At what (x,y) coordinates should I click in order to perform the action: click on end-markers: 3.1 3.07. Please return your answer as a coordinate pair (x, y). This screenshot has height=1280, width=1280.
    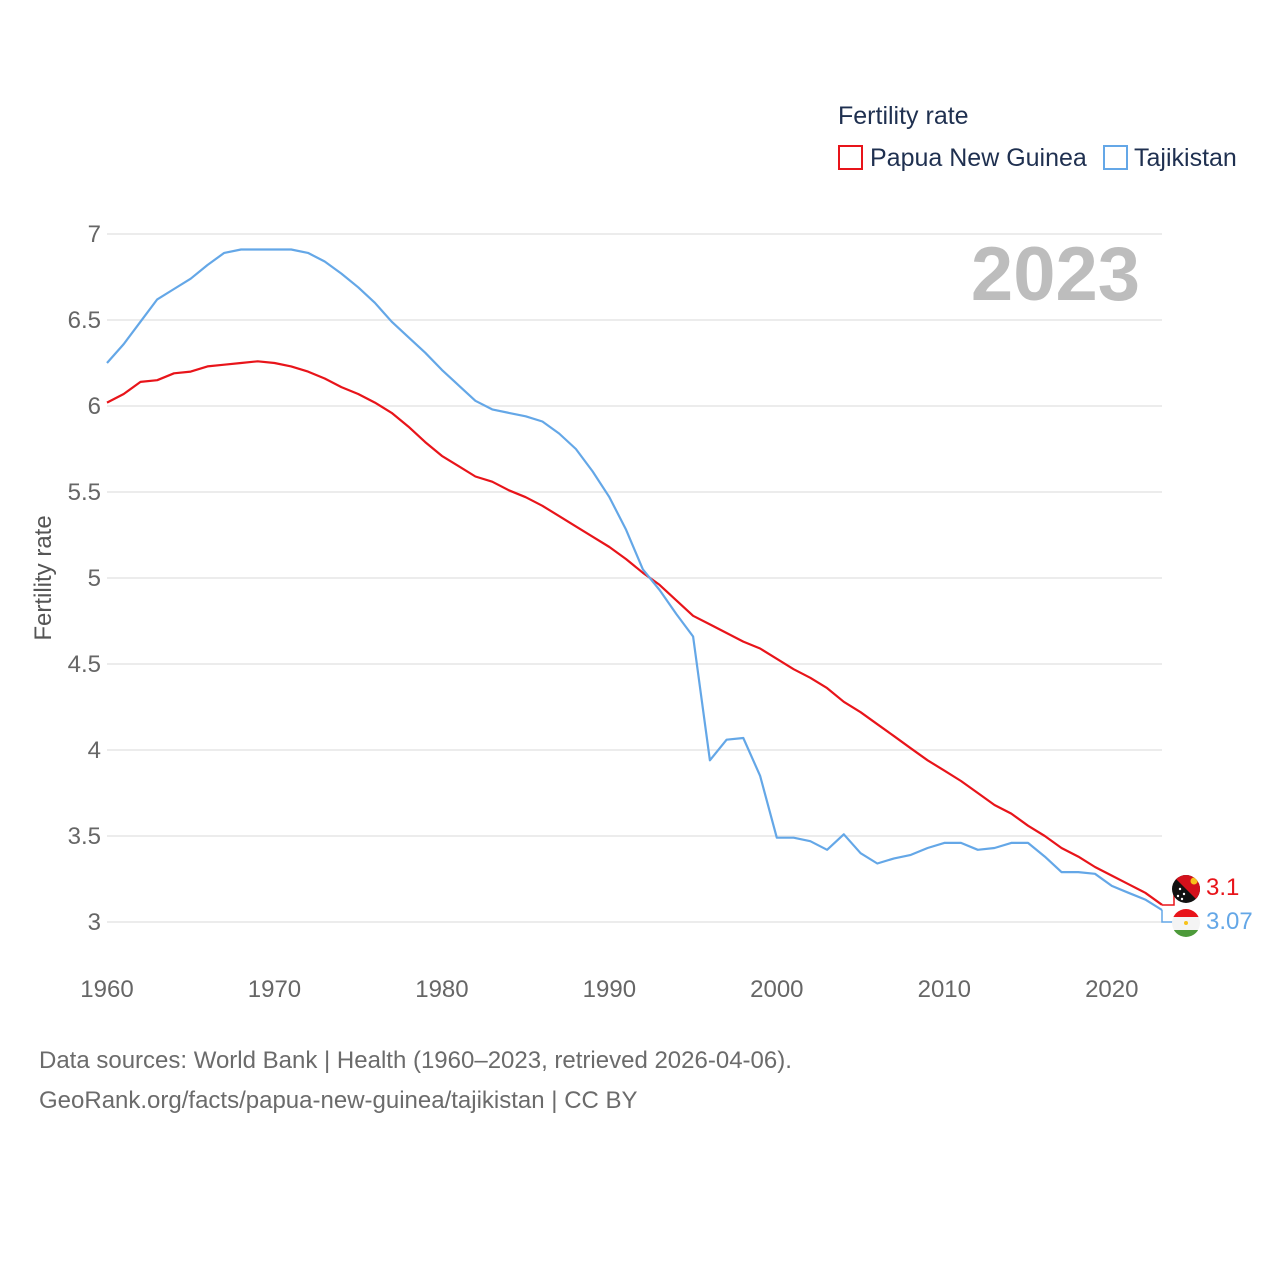
    Looking at the image, I should click on (1207, 905).